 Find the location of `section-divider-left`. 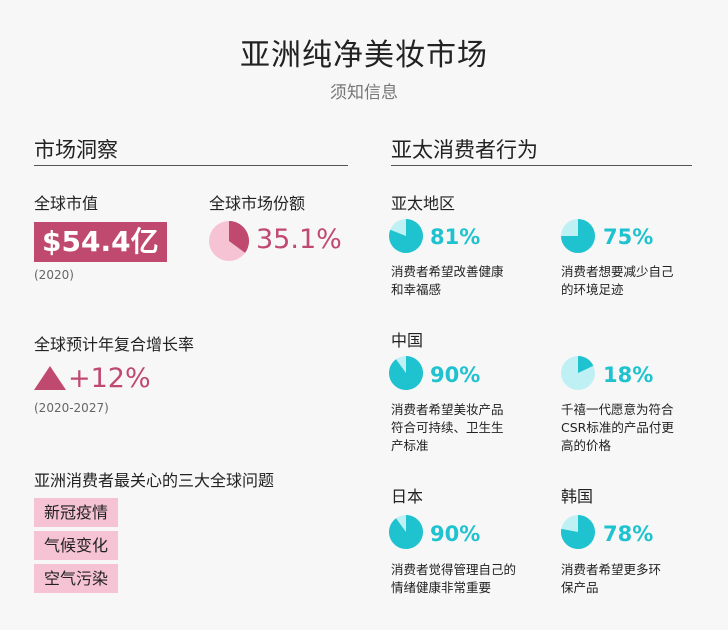

section-divider-left is located at coordinates (191, 165).